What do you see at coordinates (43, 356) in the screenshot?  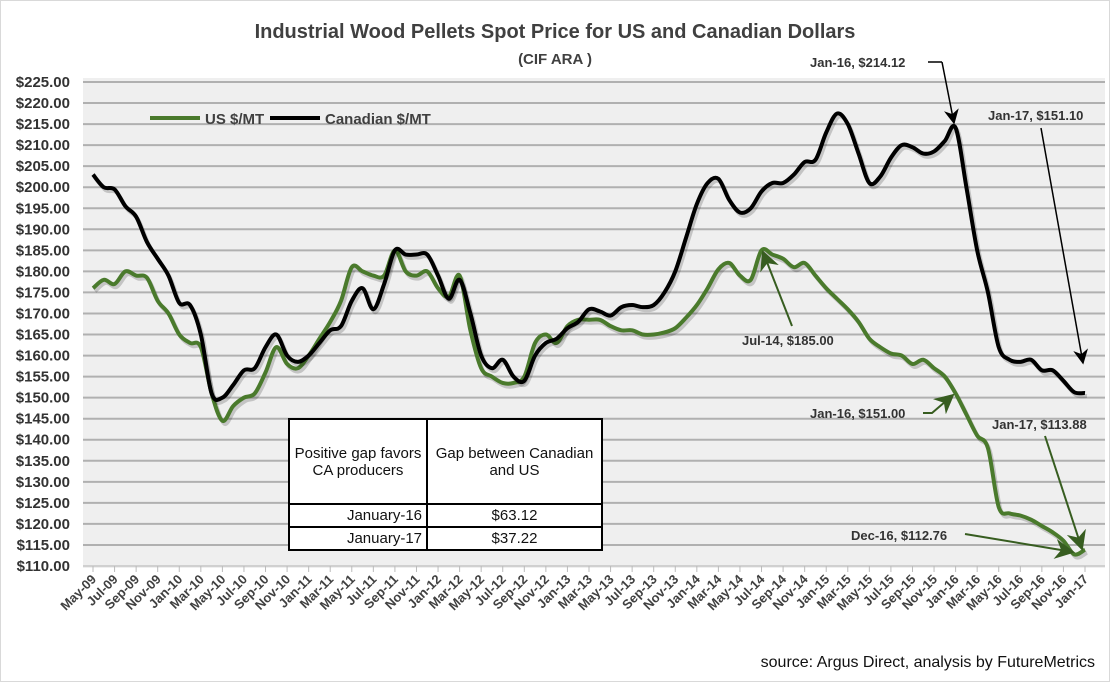 I see `y-tick-label: $160.00` at bounding box center [43, 356].